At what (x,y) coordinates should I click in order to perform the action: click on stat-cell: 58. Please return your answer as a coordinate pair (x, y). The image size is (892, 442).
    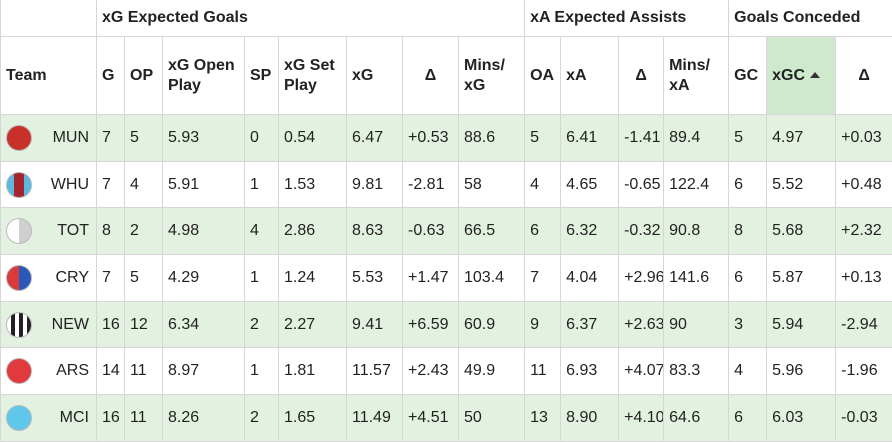
    Looking at the image, I should click on (491, 184).